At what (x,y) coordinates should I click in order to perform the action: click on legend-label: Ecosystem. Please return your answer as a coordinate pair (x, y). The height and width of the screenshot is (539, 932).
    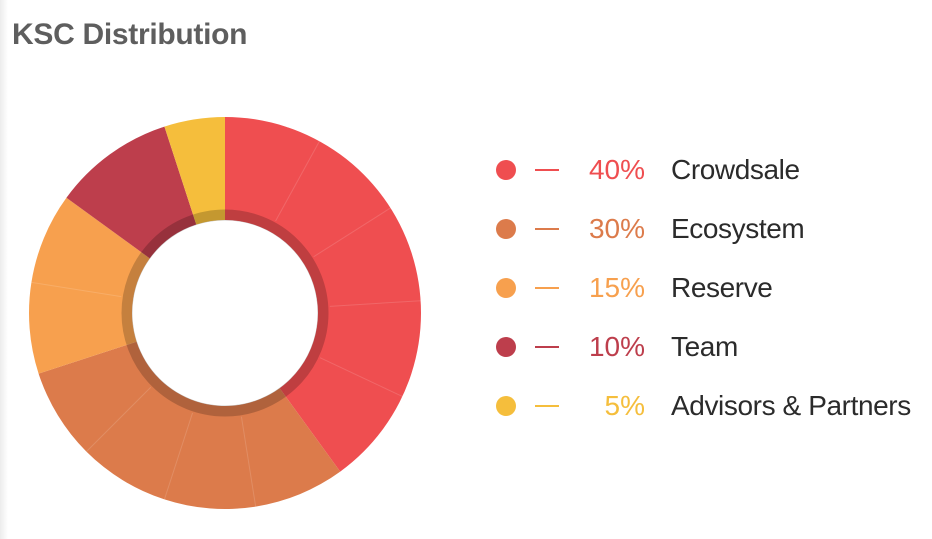
    Looking at the image, I should click on (738, 228).